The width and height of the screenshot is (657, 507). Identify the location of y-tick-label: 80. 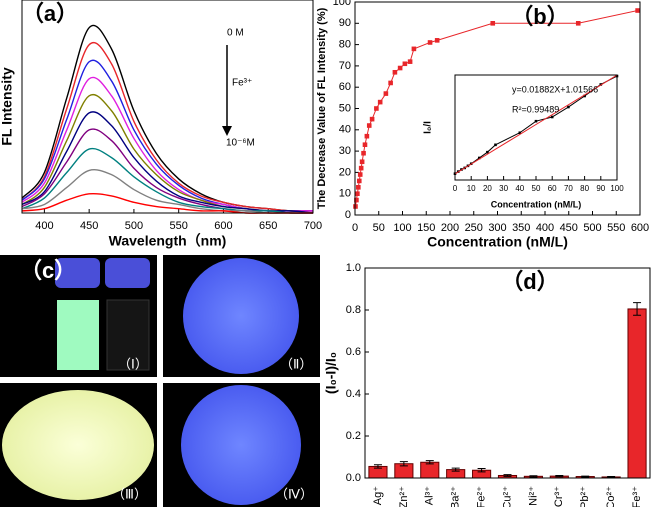
(345, 45).